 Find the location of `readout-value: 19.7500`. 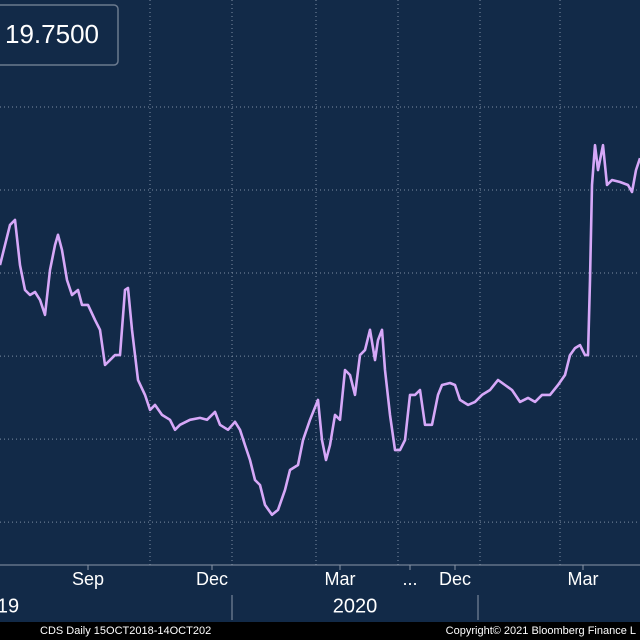

readout-value: 19.7500 is located at coordinates (52, 34).